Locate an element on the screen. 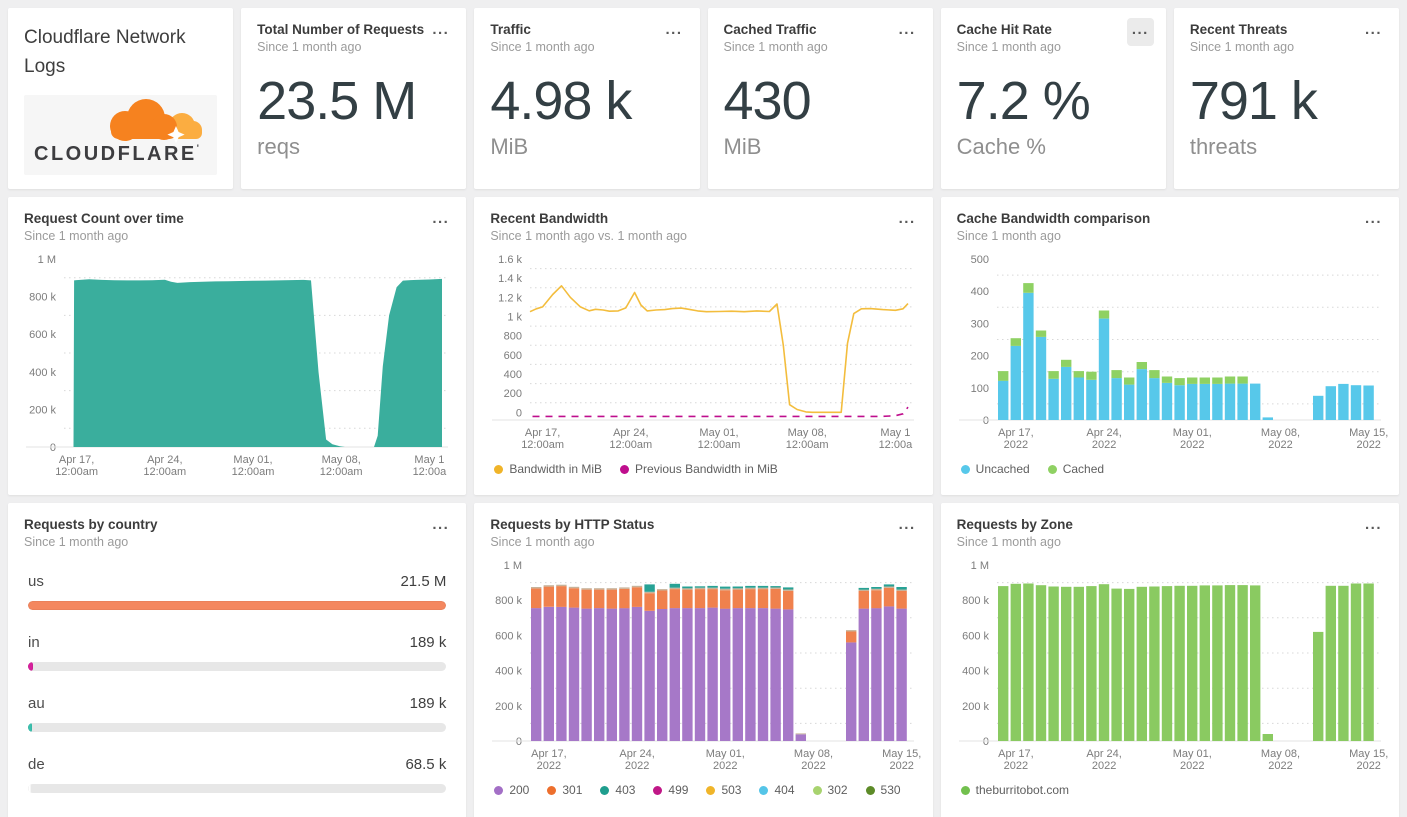  legend-item: theburritobot.com is located at coordinates (1014, 790).